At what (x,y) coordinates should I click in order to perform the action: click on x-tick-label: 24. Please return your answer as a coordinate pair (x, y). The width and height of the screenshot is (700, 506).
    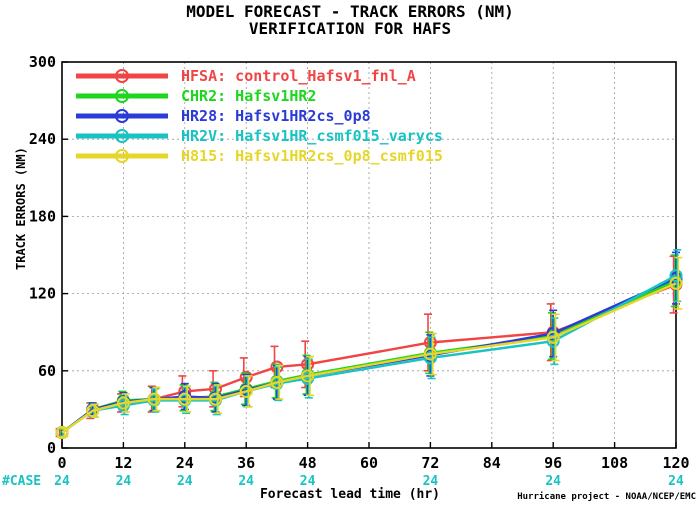
    Looking at the image, I should click on (185, 463).